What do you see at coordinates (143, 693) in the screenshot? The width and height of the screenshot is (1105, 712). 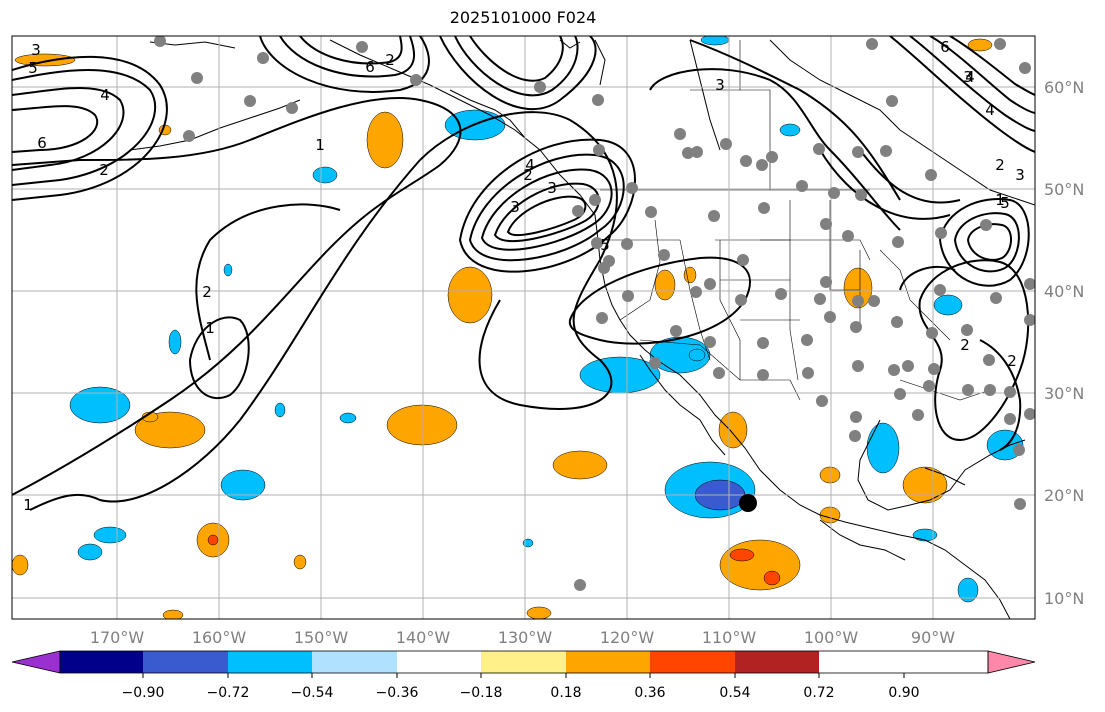 I see `colorbar-tick-label: −0.90` at bounding box center [143, 693].